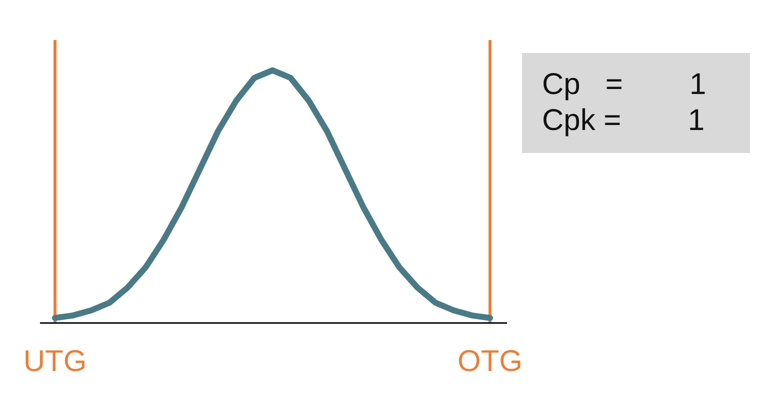 This screenshot has height=394, width=768. What do you see at coordinates (490, 361) in the screenshot?
I see `x-tick-label: OTG` at bounding box center [490, 361].